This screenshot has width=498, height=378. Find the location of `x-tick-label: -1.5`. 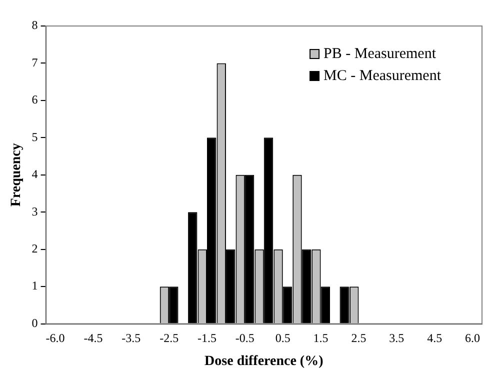

x-tick-label: -1.5 is located at coordinates (207, 338).